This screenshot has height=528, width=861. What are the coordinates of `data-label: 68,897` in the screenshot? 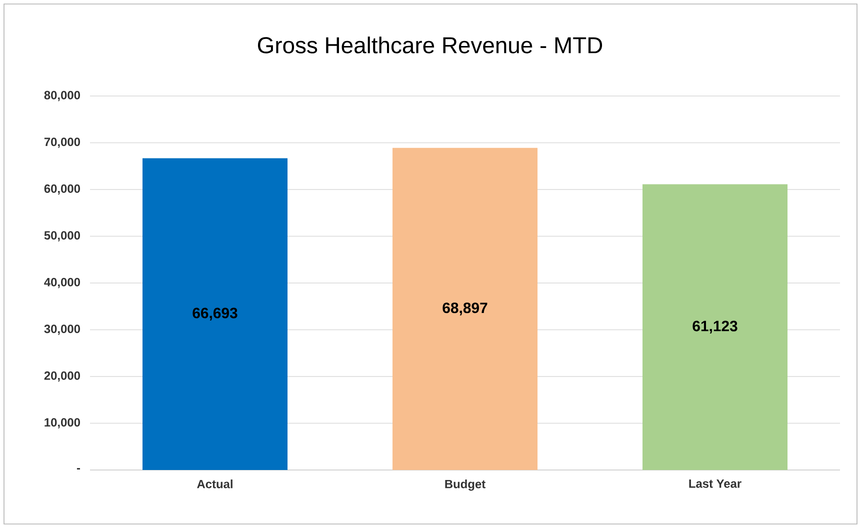 It's located at (465, 309).